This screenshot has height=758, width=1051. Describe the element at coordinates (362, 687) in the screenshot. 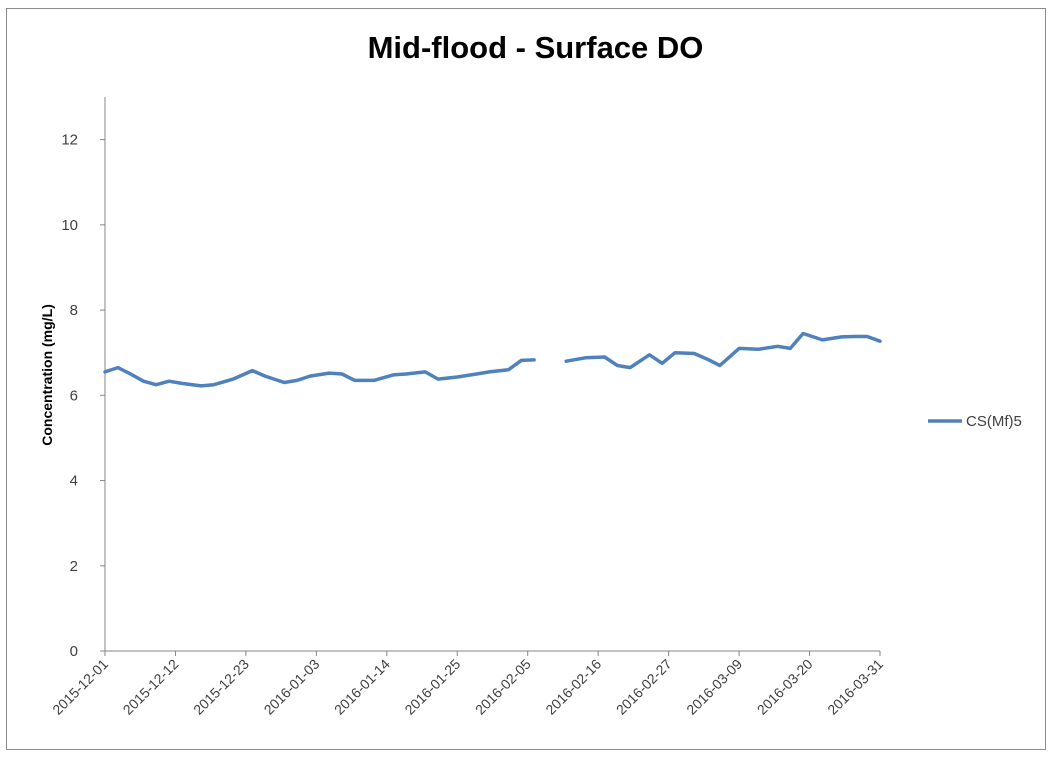

I see `x-tick-label: 2016-01-14` at that location.